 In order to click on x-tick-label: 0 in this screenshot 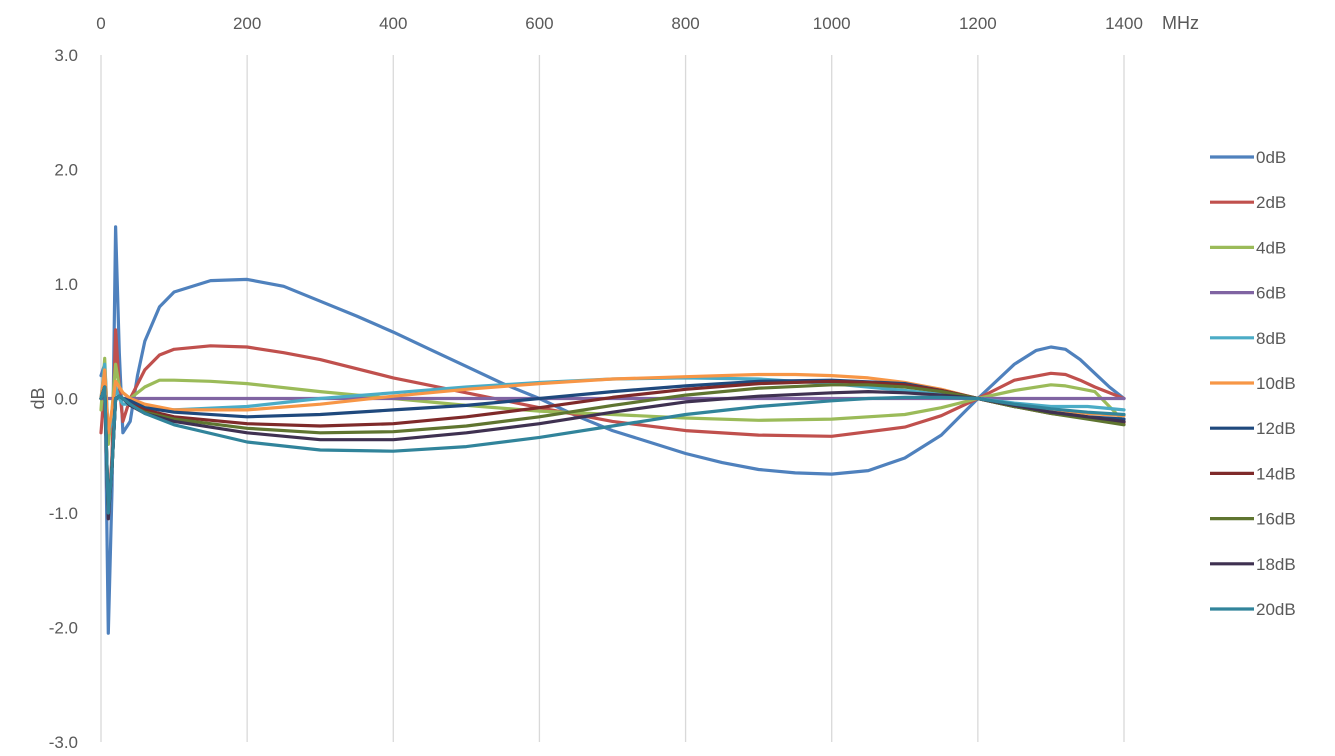, I will do `click(100, 23)`.